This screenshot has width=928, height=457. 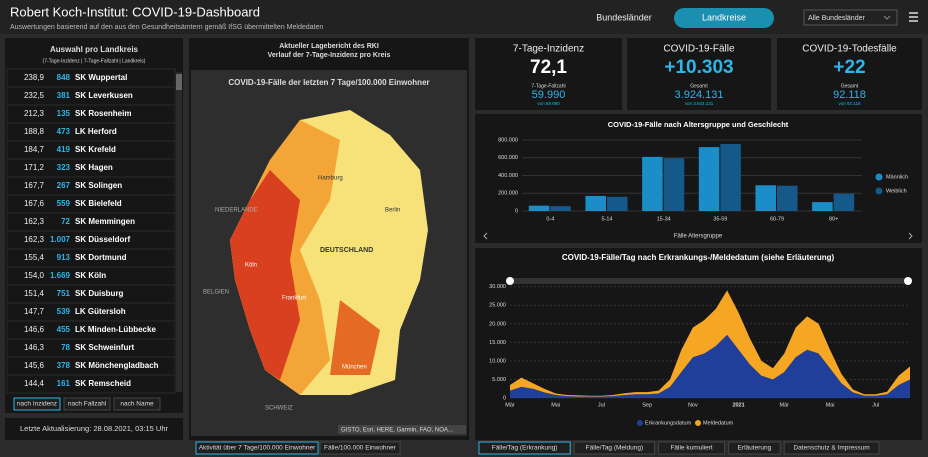 I want to click on district: LK Minden-Lübbecke, so click(x=115, y=329).